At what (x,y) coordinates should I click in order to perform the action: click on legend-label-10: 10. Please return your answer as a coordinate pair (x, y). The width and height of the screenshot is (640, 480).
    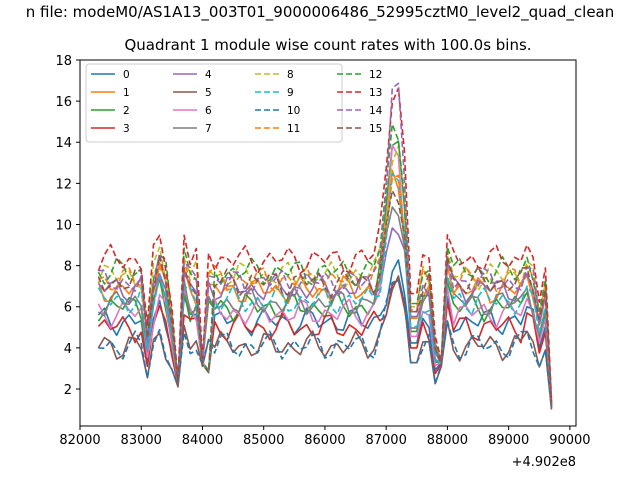
    Looking at the image, I should click on (293, 111).